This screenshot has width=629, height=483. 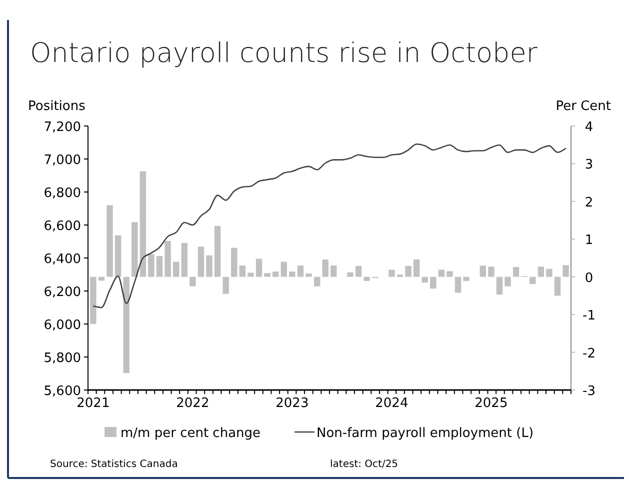 I want to click on source-note: Source: Statistics Canada, so click(x=114, y=464).